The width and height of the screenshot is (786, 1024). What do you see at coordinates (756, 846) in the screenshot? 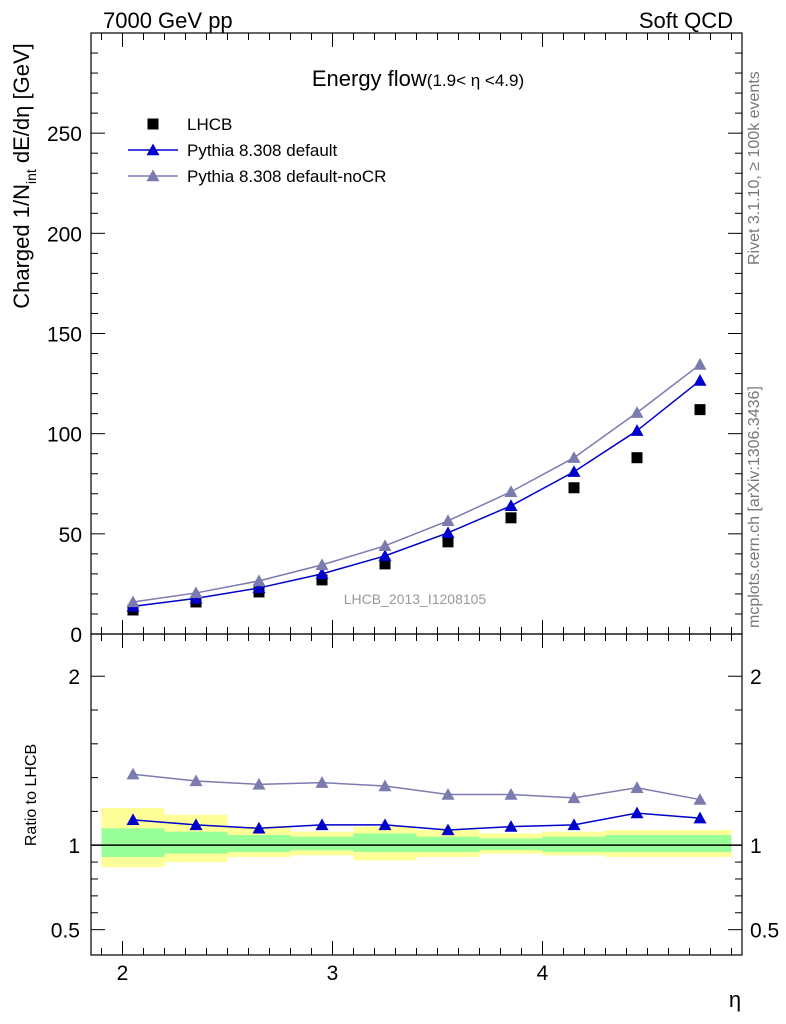
I see `ratio-y-tick-label-right: 1` at bounding box center [756, 846].